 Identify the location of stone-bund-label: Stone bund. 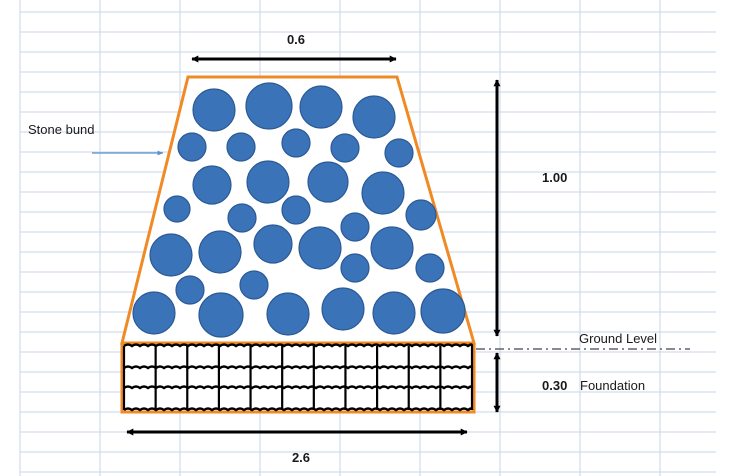
(61, 129).